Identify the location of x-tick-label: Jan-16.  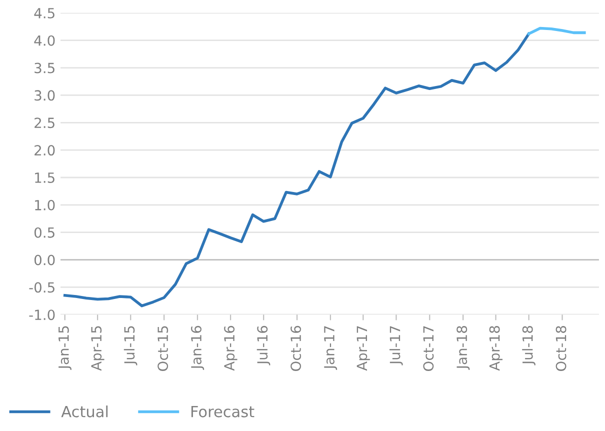
(197, 348).